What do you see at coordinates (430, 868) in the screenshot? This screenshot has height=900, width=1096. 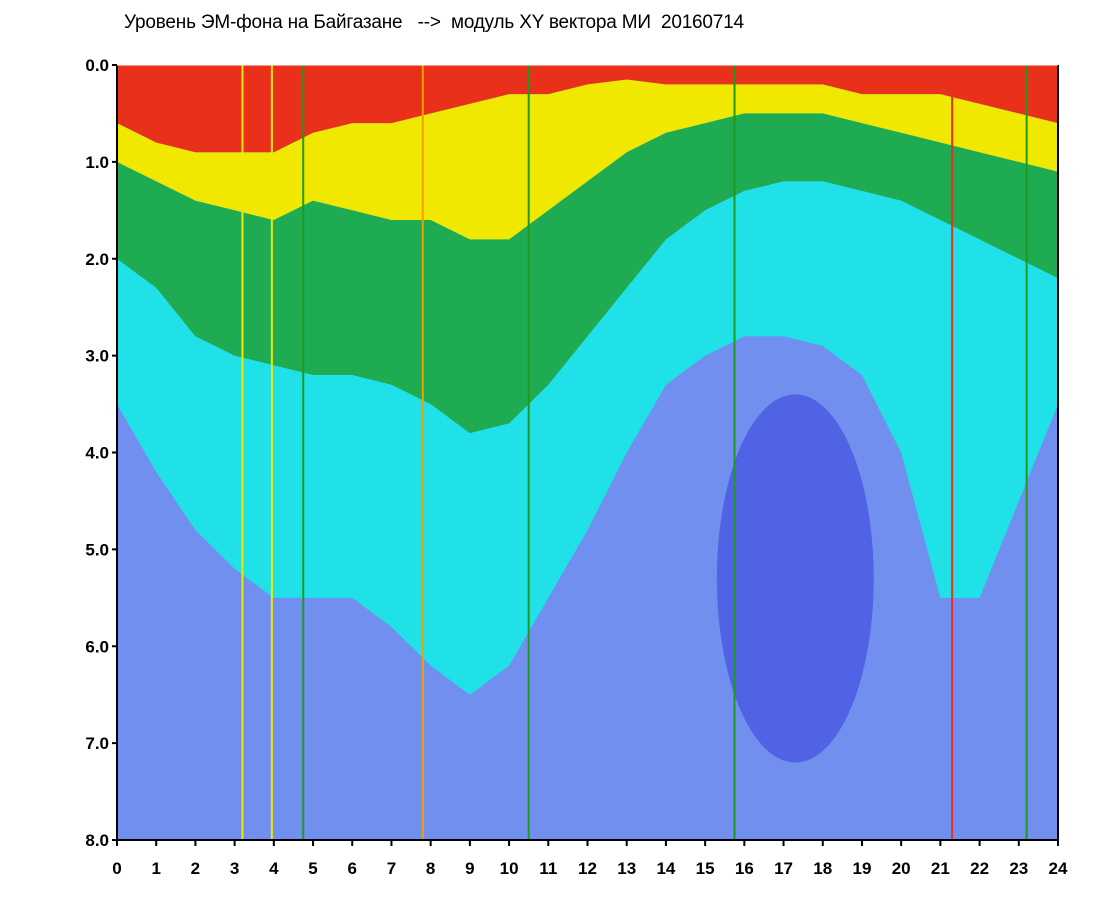 I see `x-tick-label: 8` at bounding box center [430, 868].